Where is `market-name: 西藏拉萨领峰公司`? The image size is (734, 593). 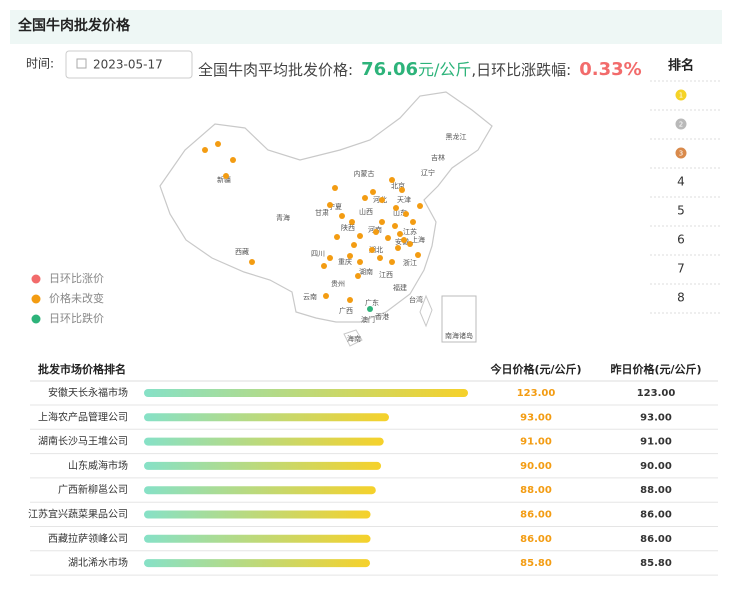
market-name: 西藏拉萨领峰公司 is located at coordinates (88, 538).